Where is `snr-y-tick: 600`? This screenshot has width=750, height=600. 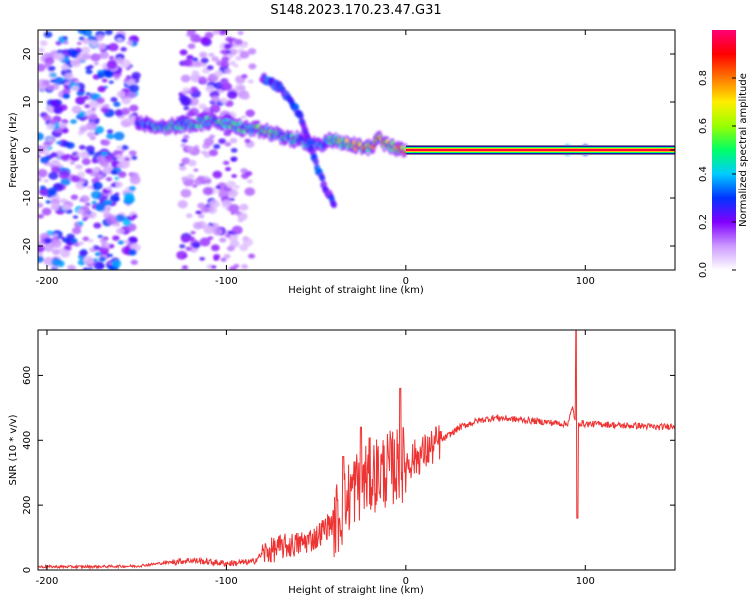 snr-y-tick: 600 is located at coordinates (348, 375).